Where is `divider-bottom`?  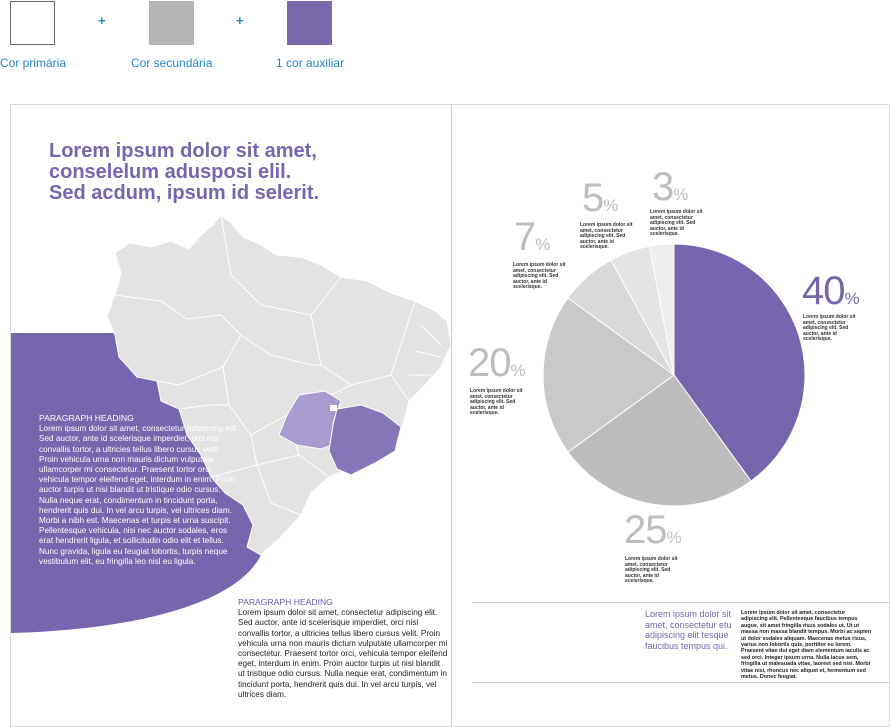
divider-bottom is located at coordinates (680, 682).